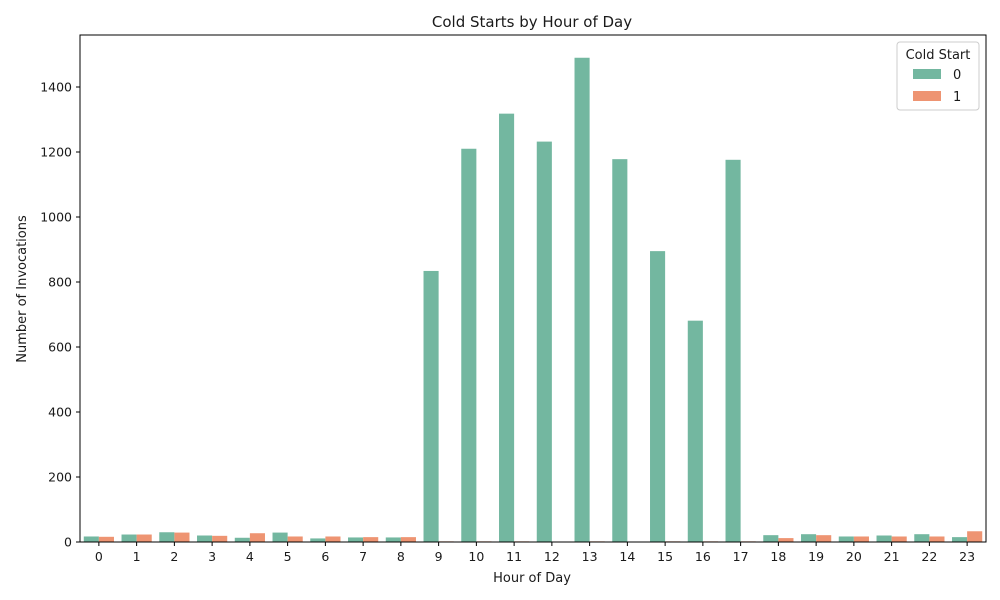 The image size is (1000, 600). I want to click on x-tick-label: 6, so click(325, 556).